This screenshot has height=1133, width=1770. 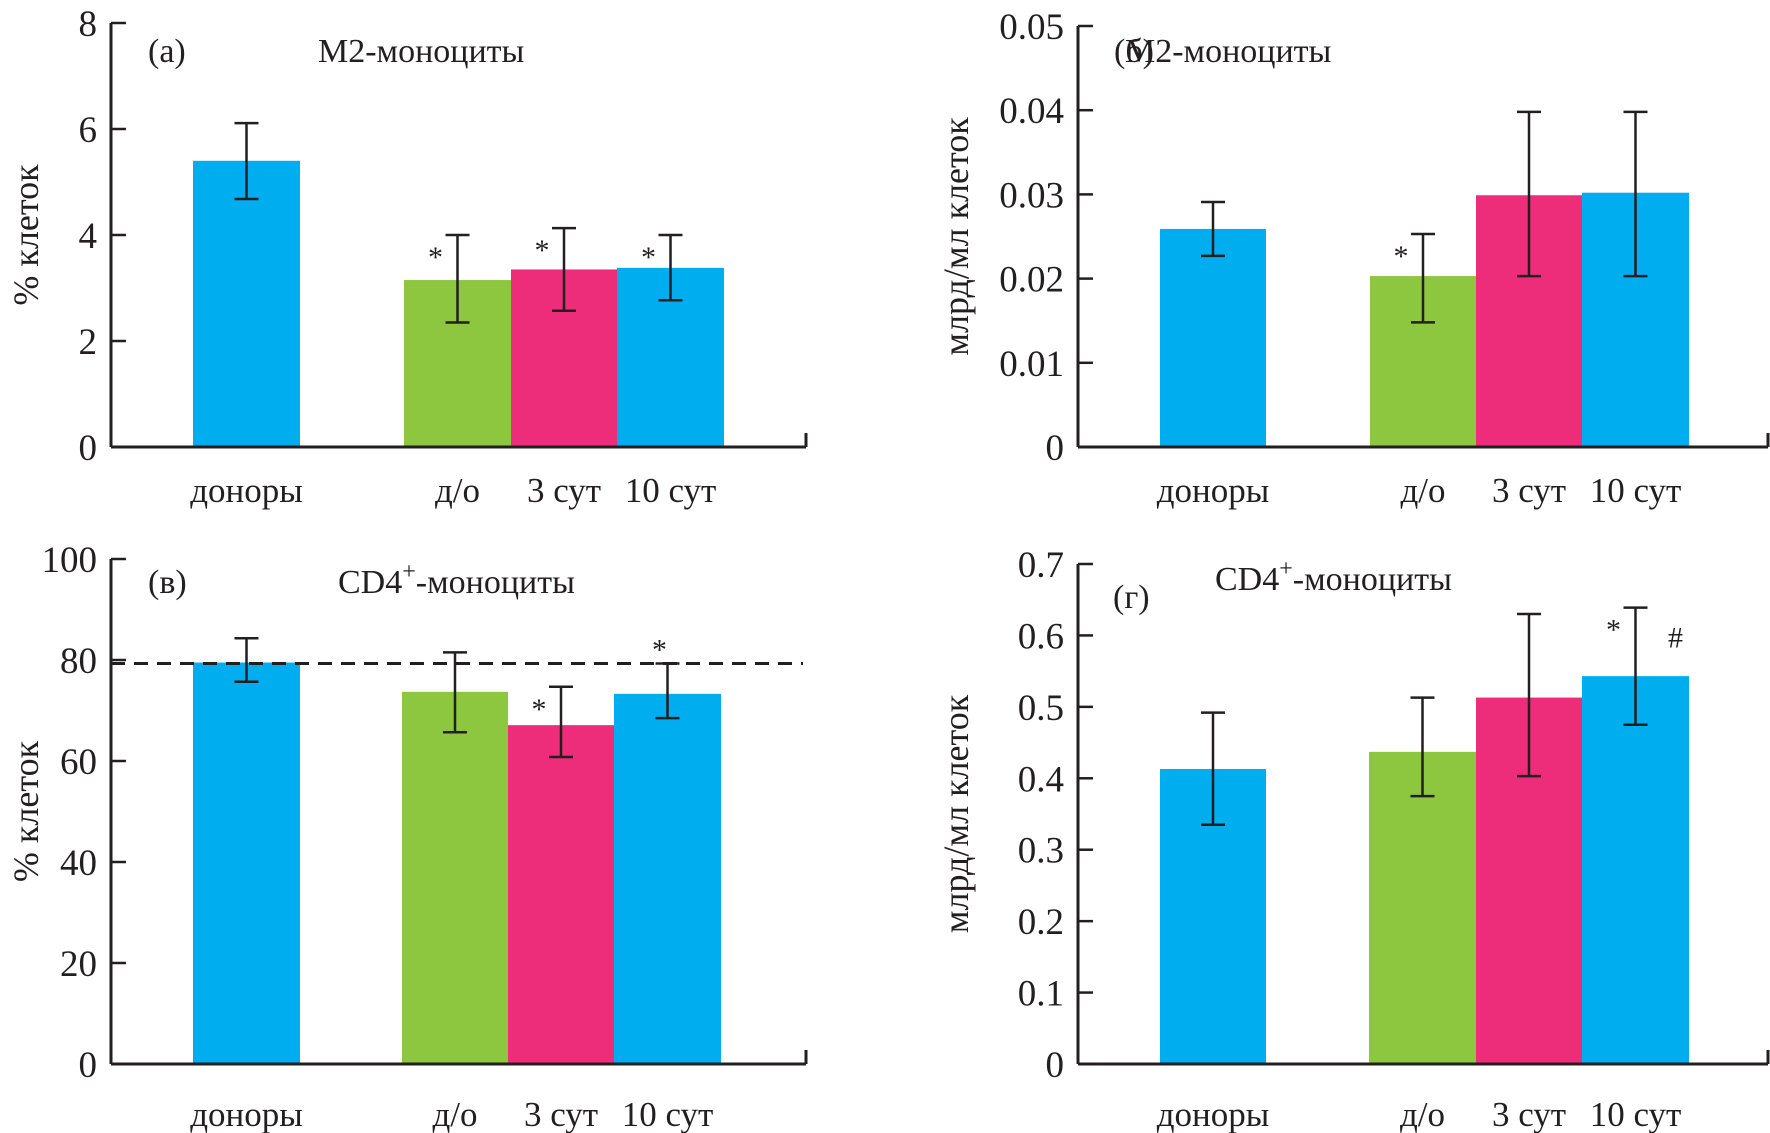 I want to click on y-tick-label: 0.02, so click(x=1031, y=280).